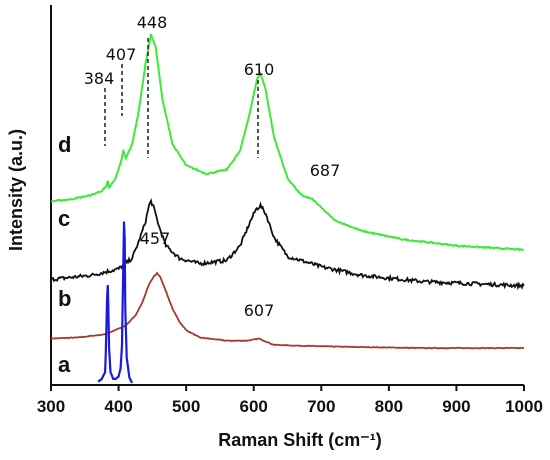 The width and height of the screenshot is (550, 460). I want to click on peak-label-610: 610, so click(259, 69).